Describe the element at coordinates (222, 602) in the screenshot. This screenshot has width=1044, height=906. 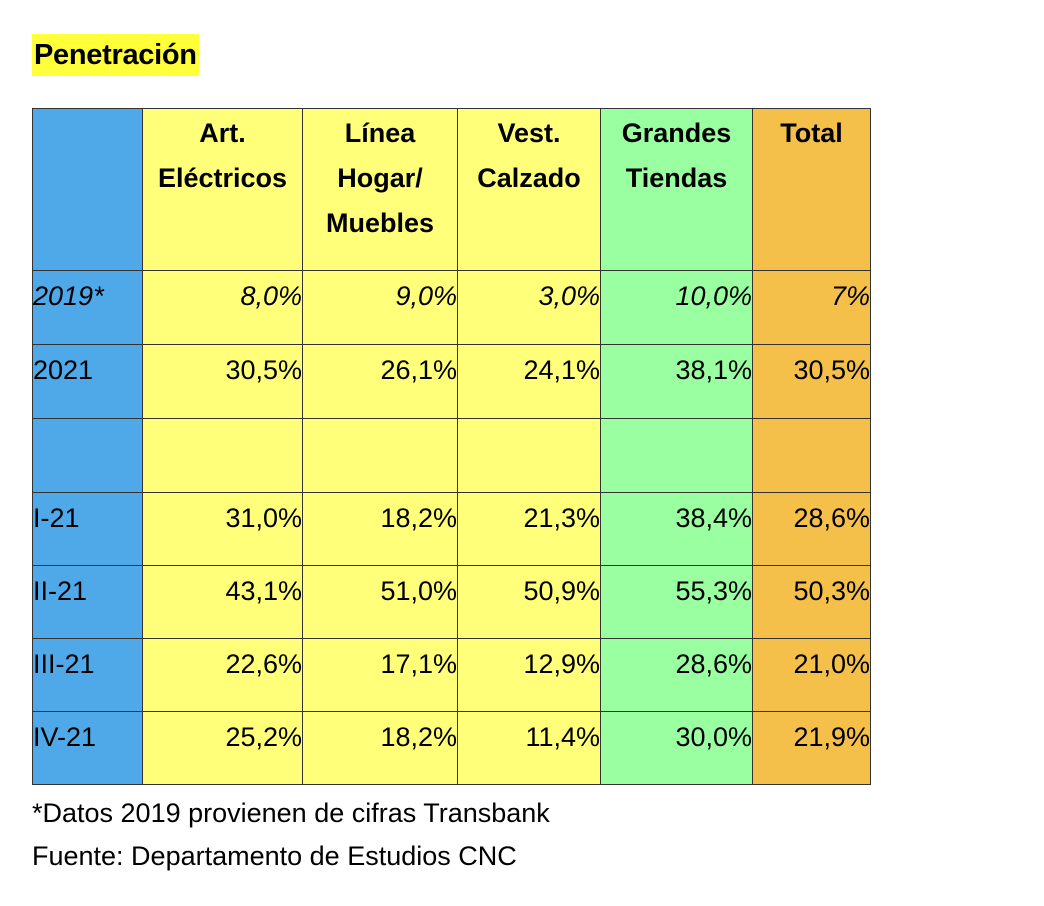
I see `table-cell: 43,1%` at that location.